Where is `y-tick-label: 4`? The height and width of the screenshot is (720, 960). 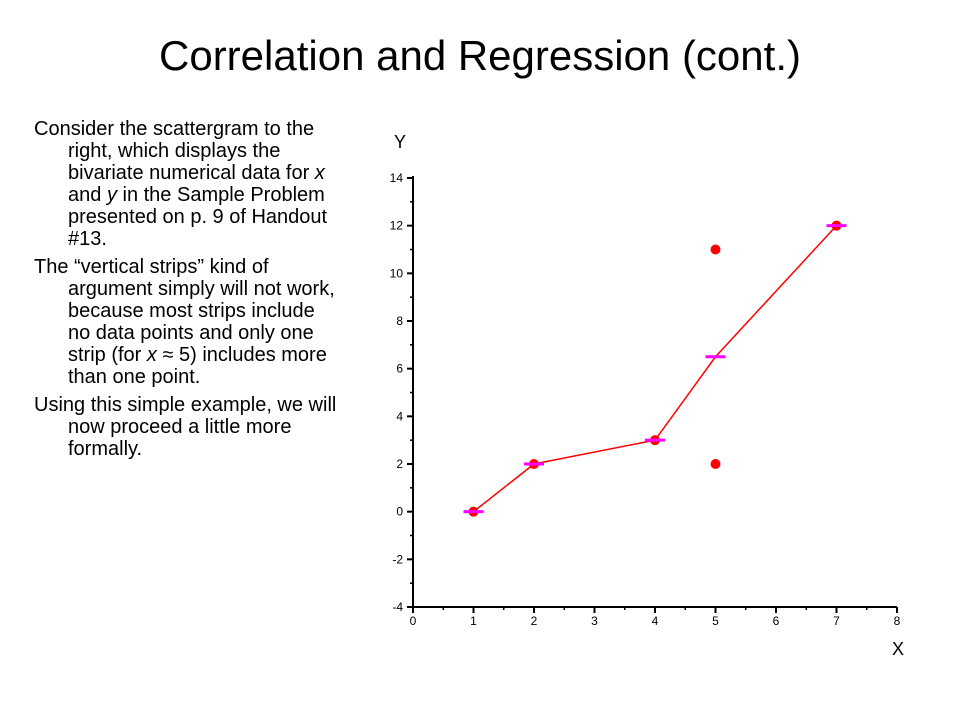
y-tick-label: 4 is located at coordinates (399, 416).